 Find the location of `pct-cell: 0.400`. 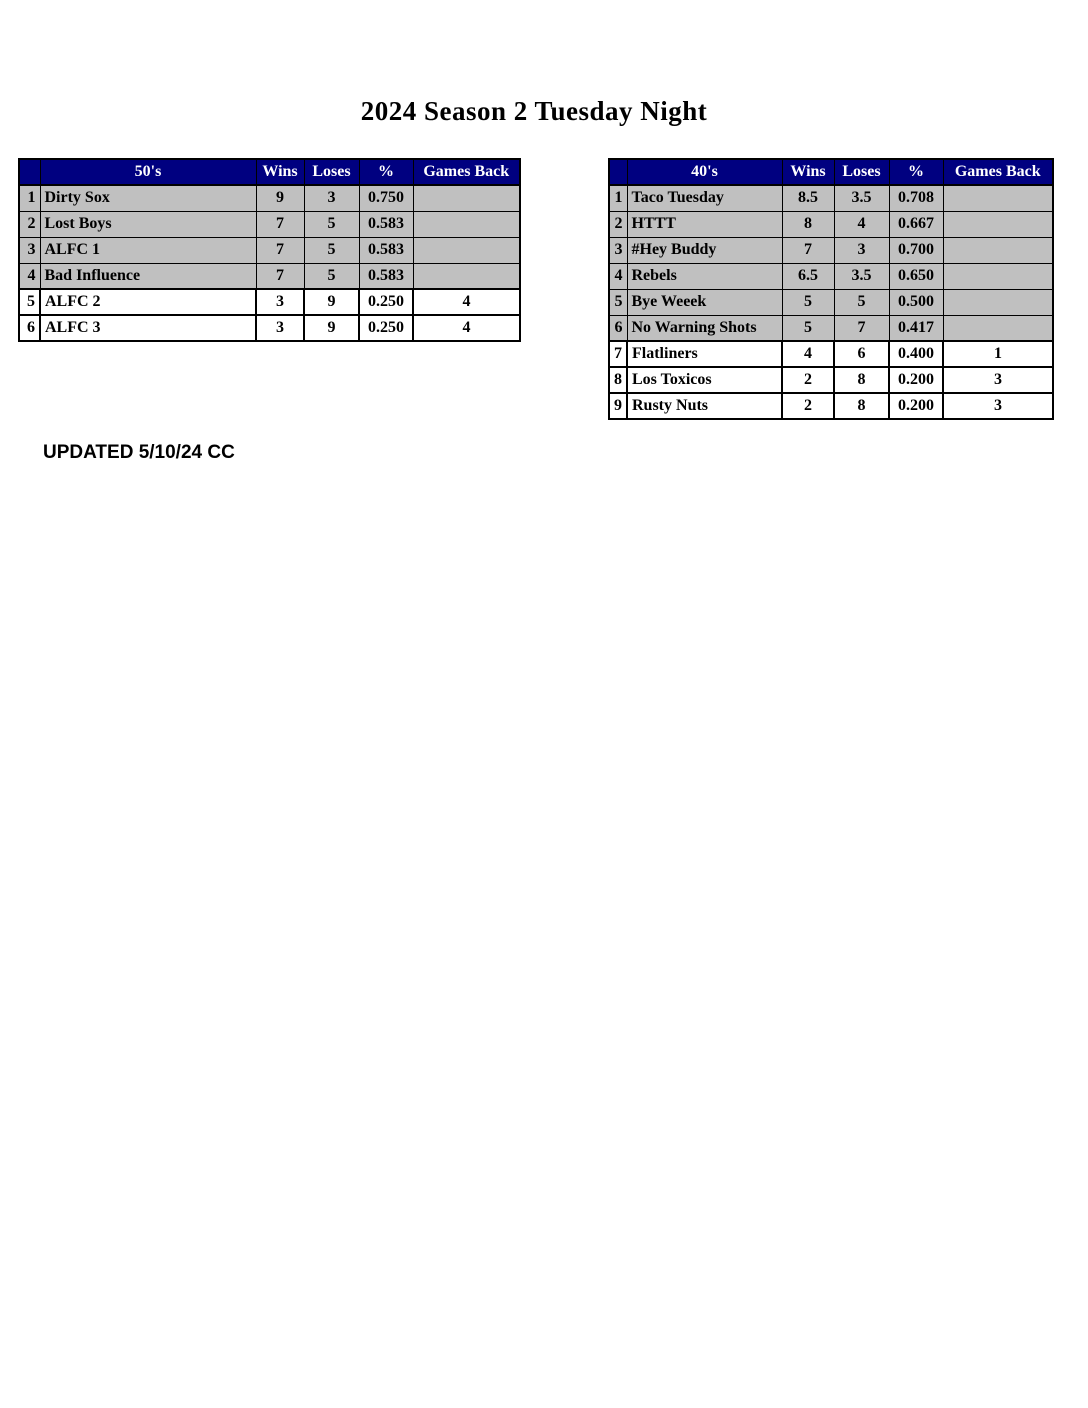

pct-cell: 0.400 is located at coordinates (916, 354).